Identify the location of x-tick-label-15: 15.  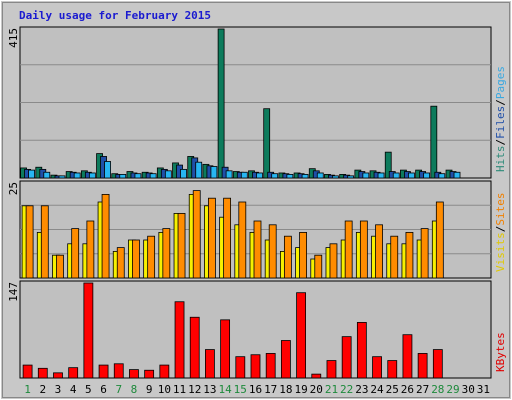
(240, 389).